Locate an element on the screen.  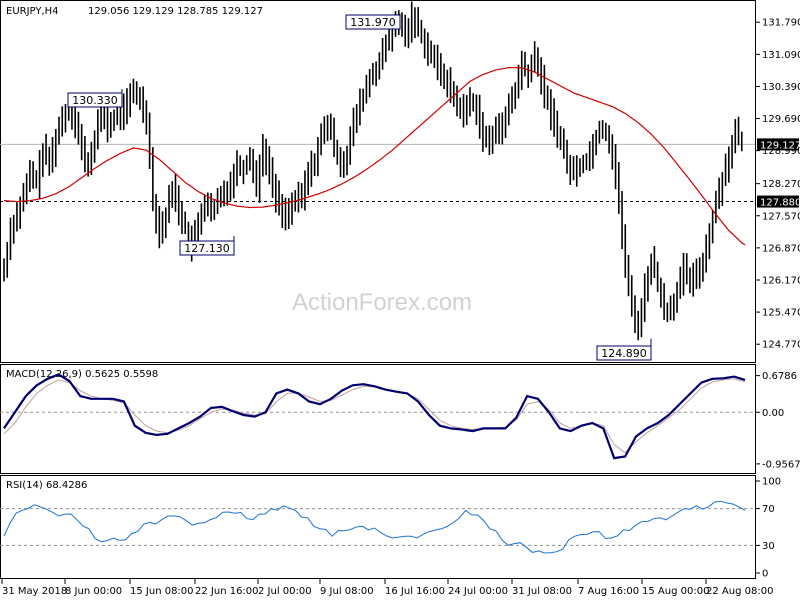
price-tick-label-7: 126.870 is located at coordinates (781, 248).